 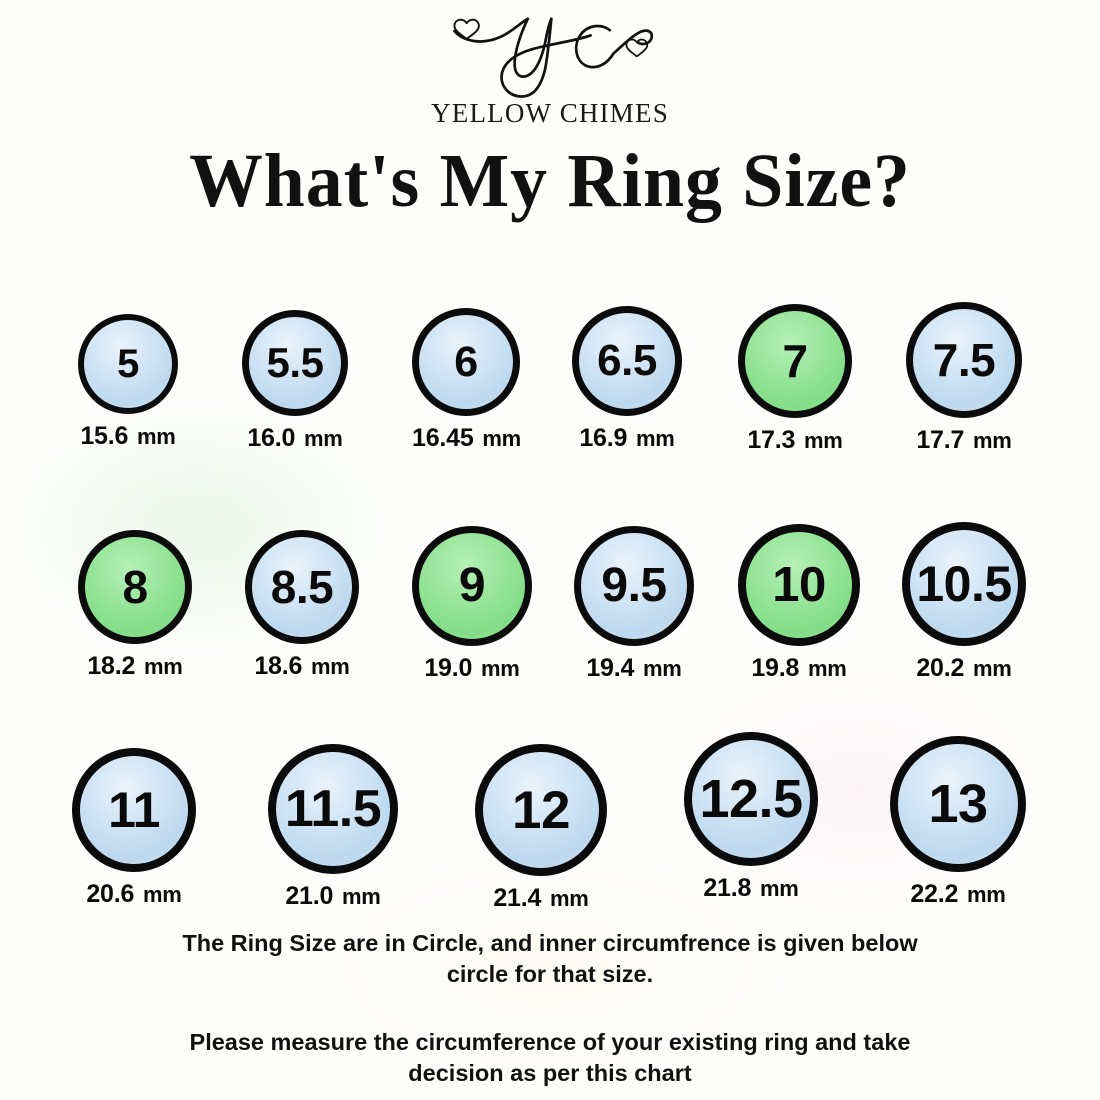 I want to click on ring-size-cell-6.5: 6.5 16.9 mm, so click(x=627, y=379).